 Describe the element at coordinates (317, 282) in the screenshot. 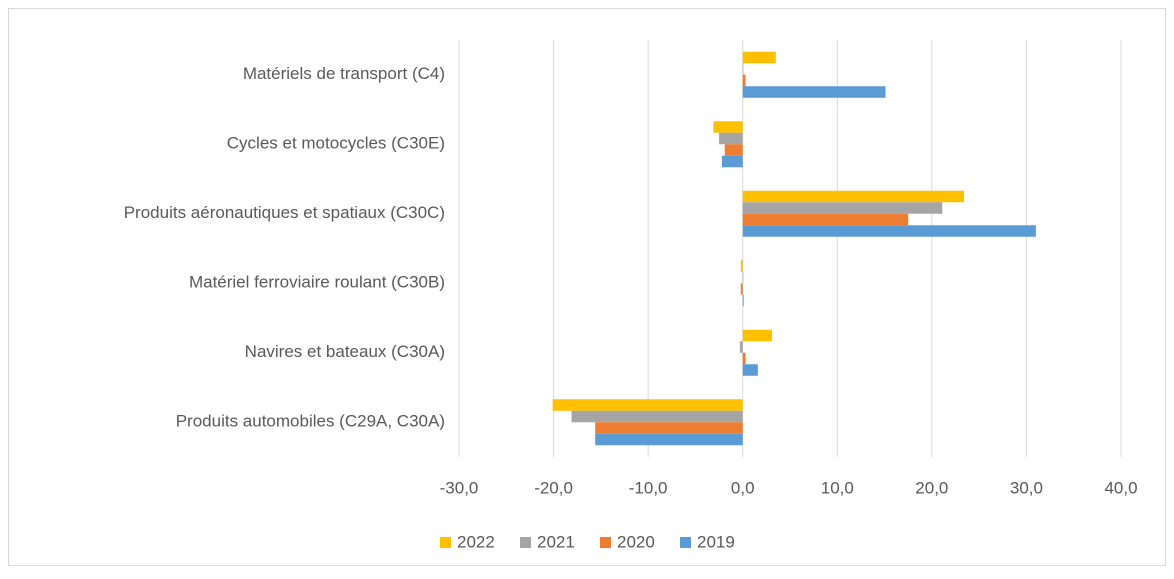

I see `y-tick-label: Matériel ferroviaire roulant (C30B)` at that location.